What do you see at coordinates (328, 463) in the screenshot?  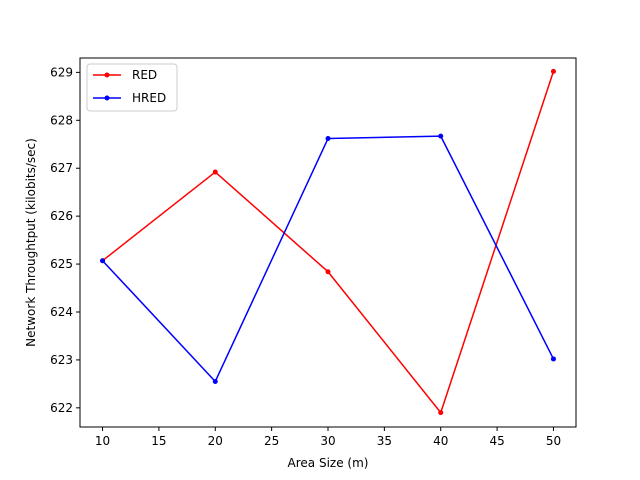 I see `x-axis-label: Area Size (m)` at bounding box center [328, 463].